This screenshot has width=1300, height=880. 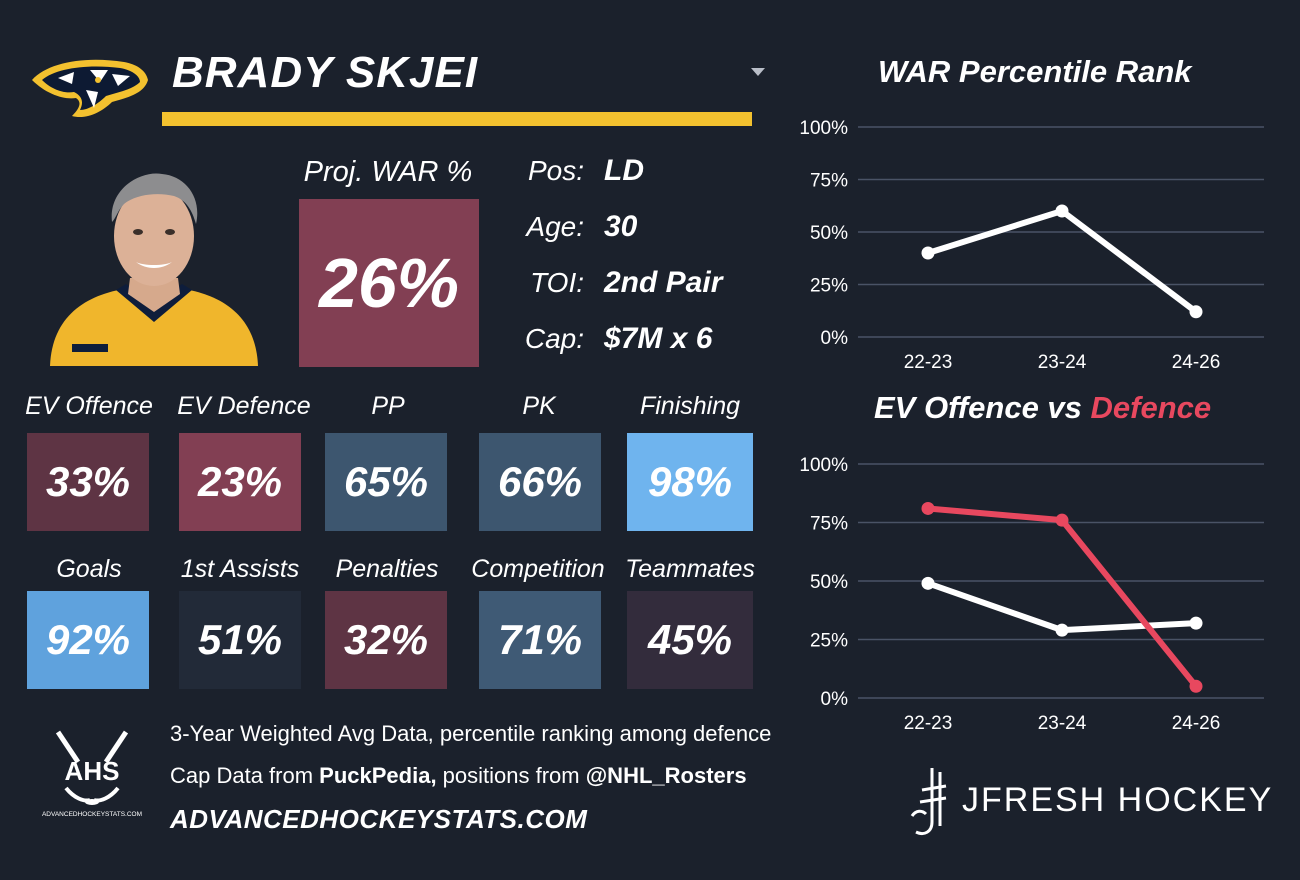 I want to click on chart-title-ev-prefix: EV Offence vs, so click(x=982, y=407).